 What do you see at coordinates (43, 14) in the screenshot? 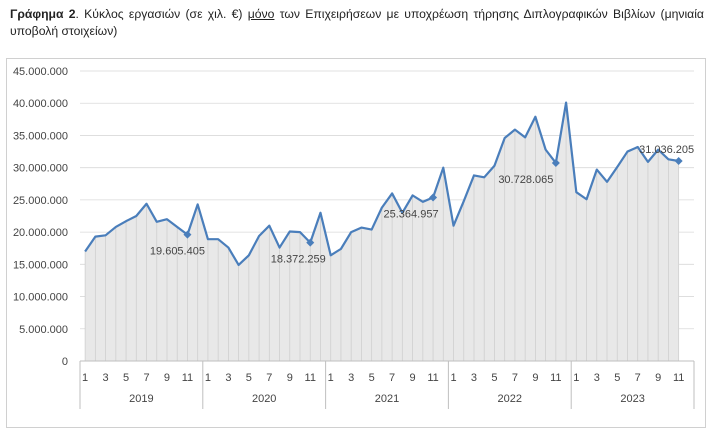
I see `caption-label: Γράφημα 2` at bounding box center [43, 14].